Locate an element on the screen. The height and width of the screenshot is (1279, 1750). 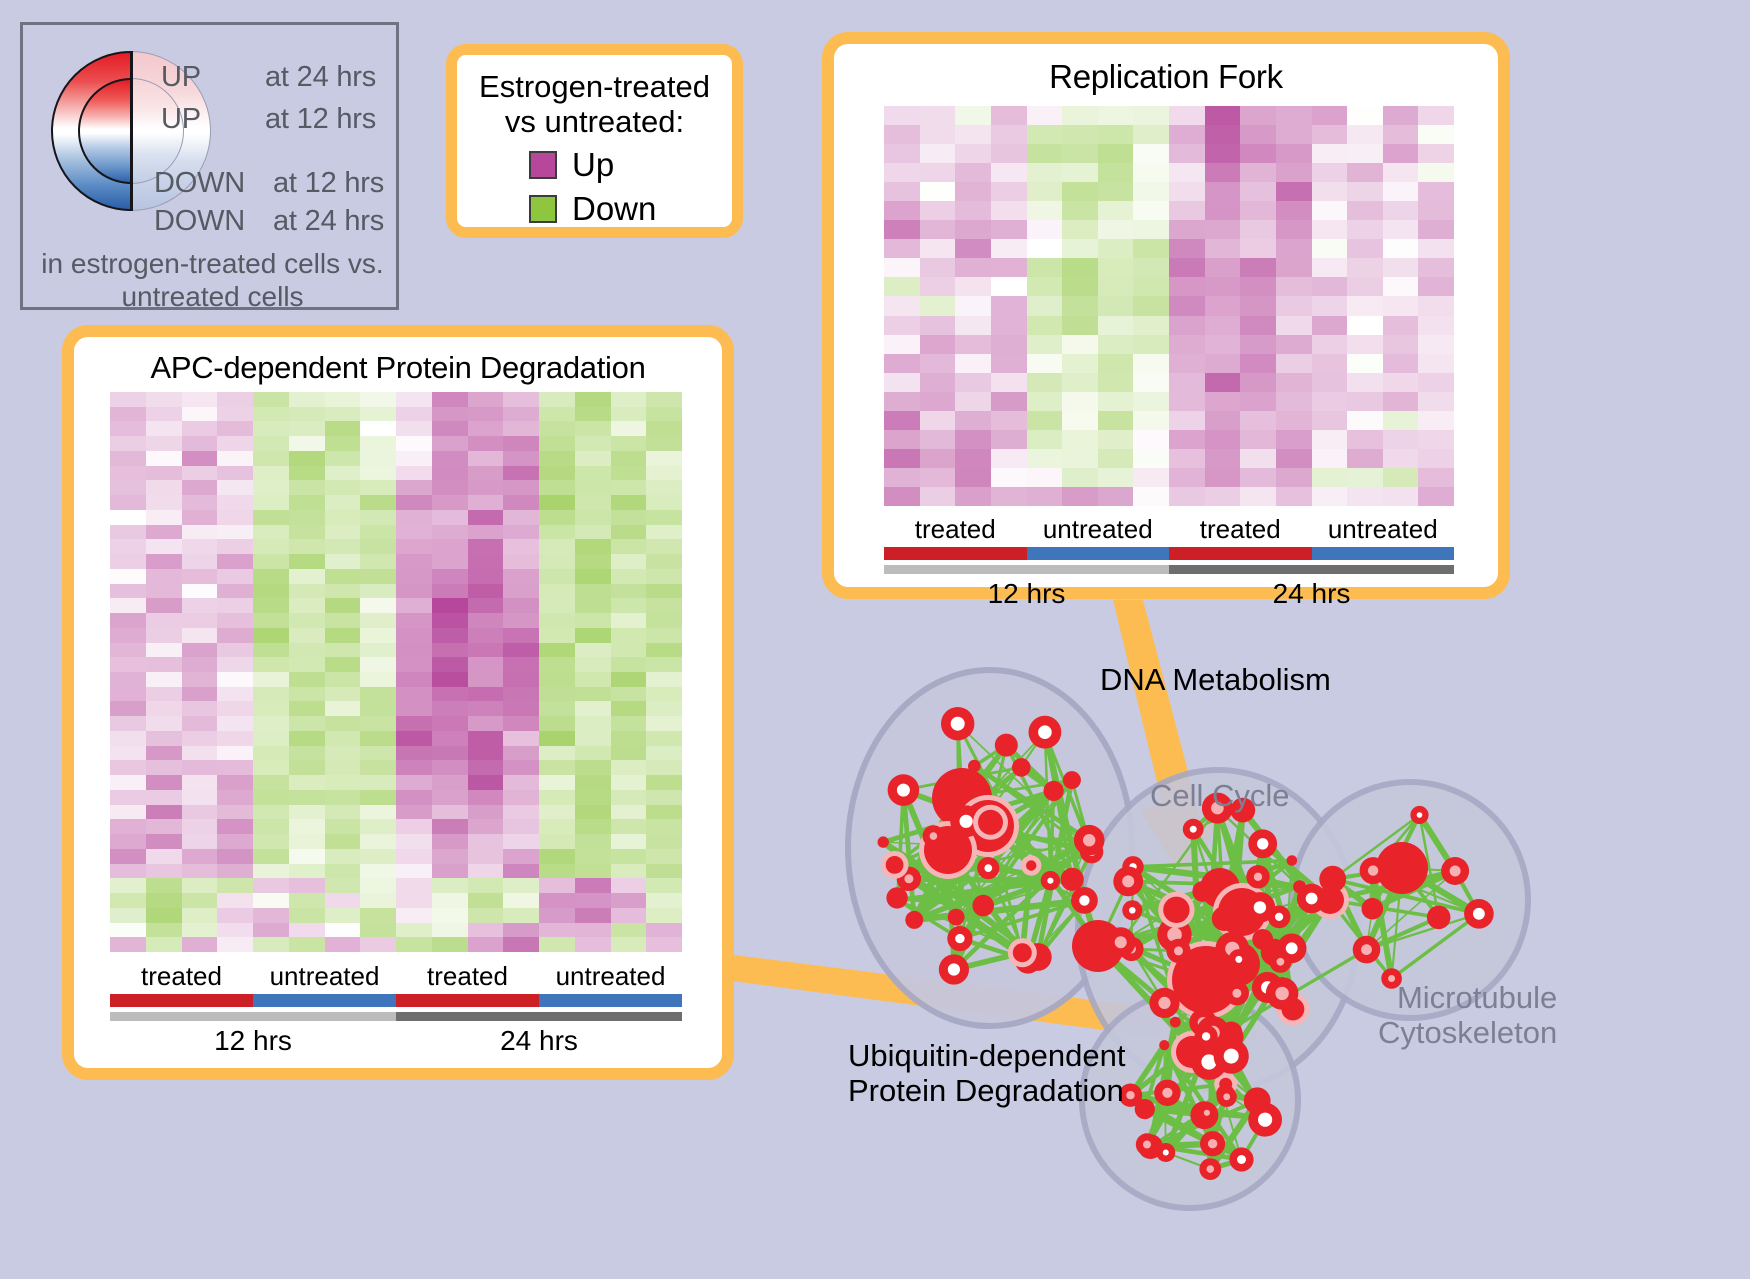
condition-bar-segment is located at coordinates (1097, 553).